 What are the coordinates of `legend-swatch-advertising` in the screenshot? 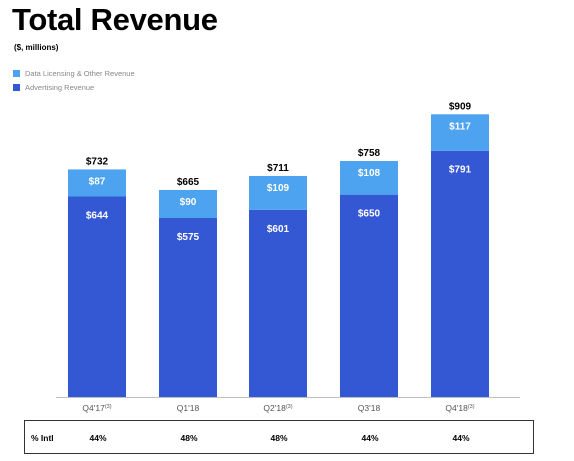 It's located at (16, 87).